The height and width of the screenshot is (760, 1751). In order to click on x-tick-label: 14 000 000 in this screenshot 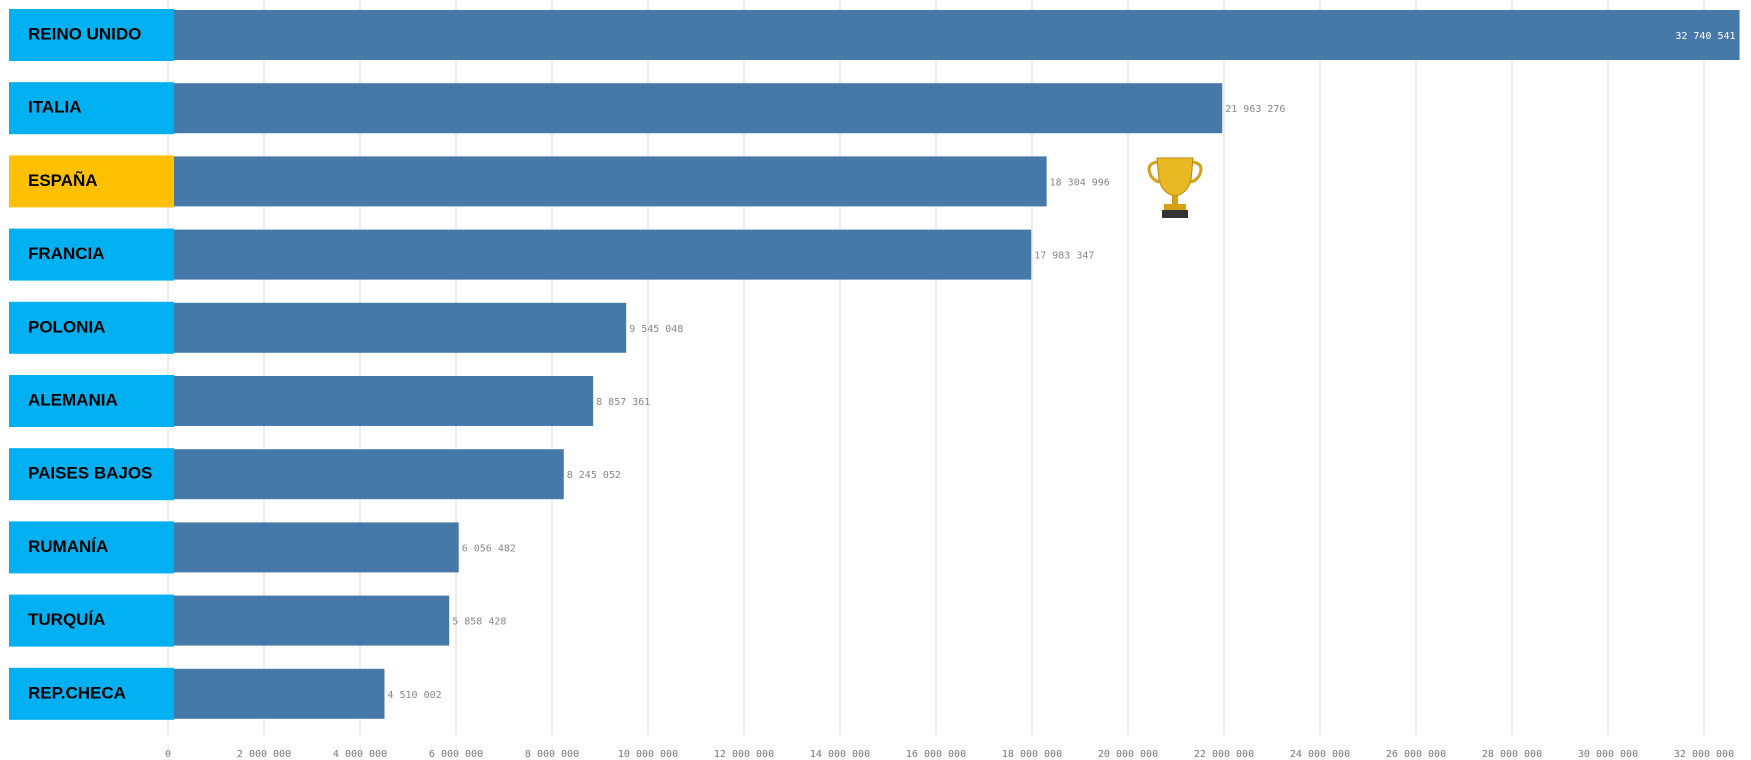, I will do `click(840, 754)`.